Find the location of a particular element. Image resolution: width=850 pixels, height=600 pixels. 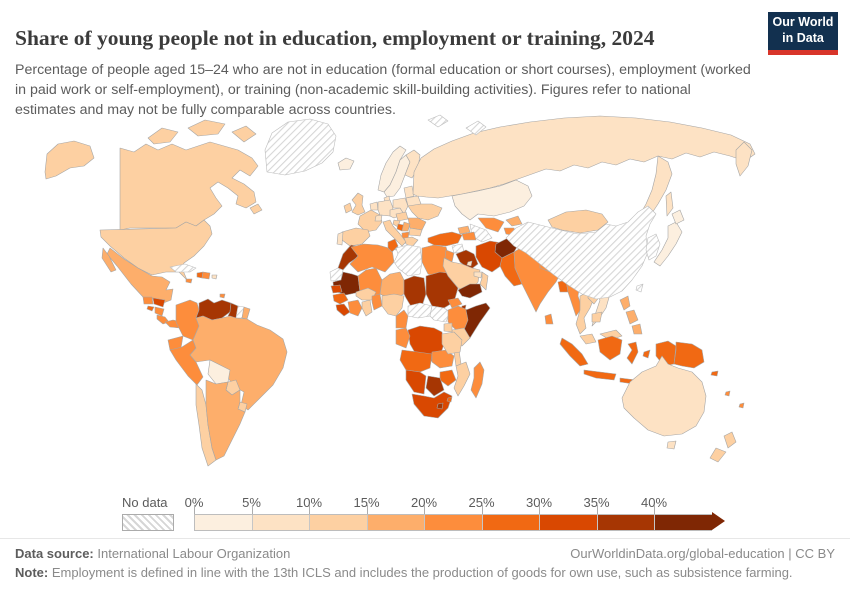

country-mozambique is located at coordinates (462, 379).